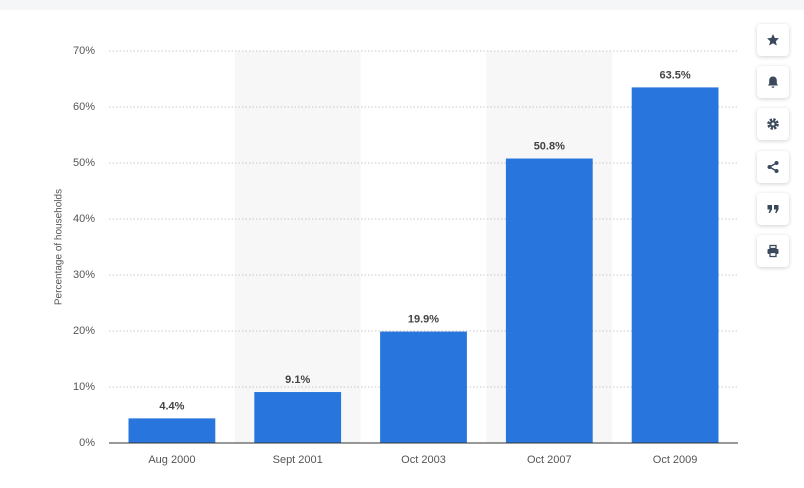 This screenshot has height=488, width=804. Describe the element at coordinates (675, 460) in the screenshot. I see `x-tick-label: Oct 2009` at that location.